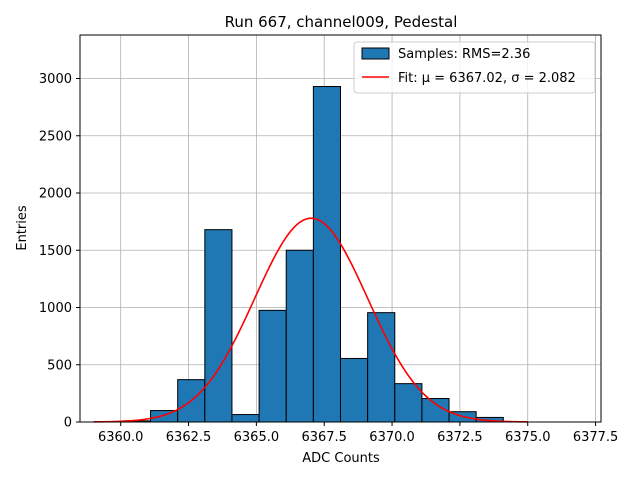 This screenshot has height=480, width=640. I want to click on x-tick-label: 6372.5, so click(460, 437).